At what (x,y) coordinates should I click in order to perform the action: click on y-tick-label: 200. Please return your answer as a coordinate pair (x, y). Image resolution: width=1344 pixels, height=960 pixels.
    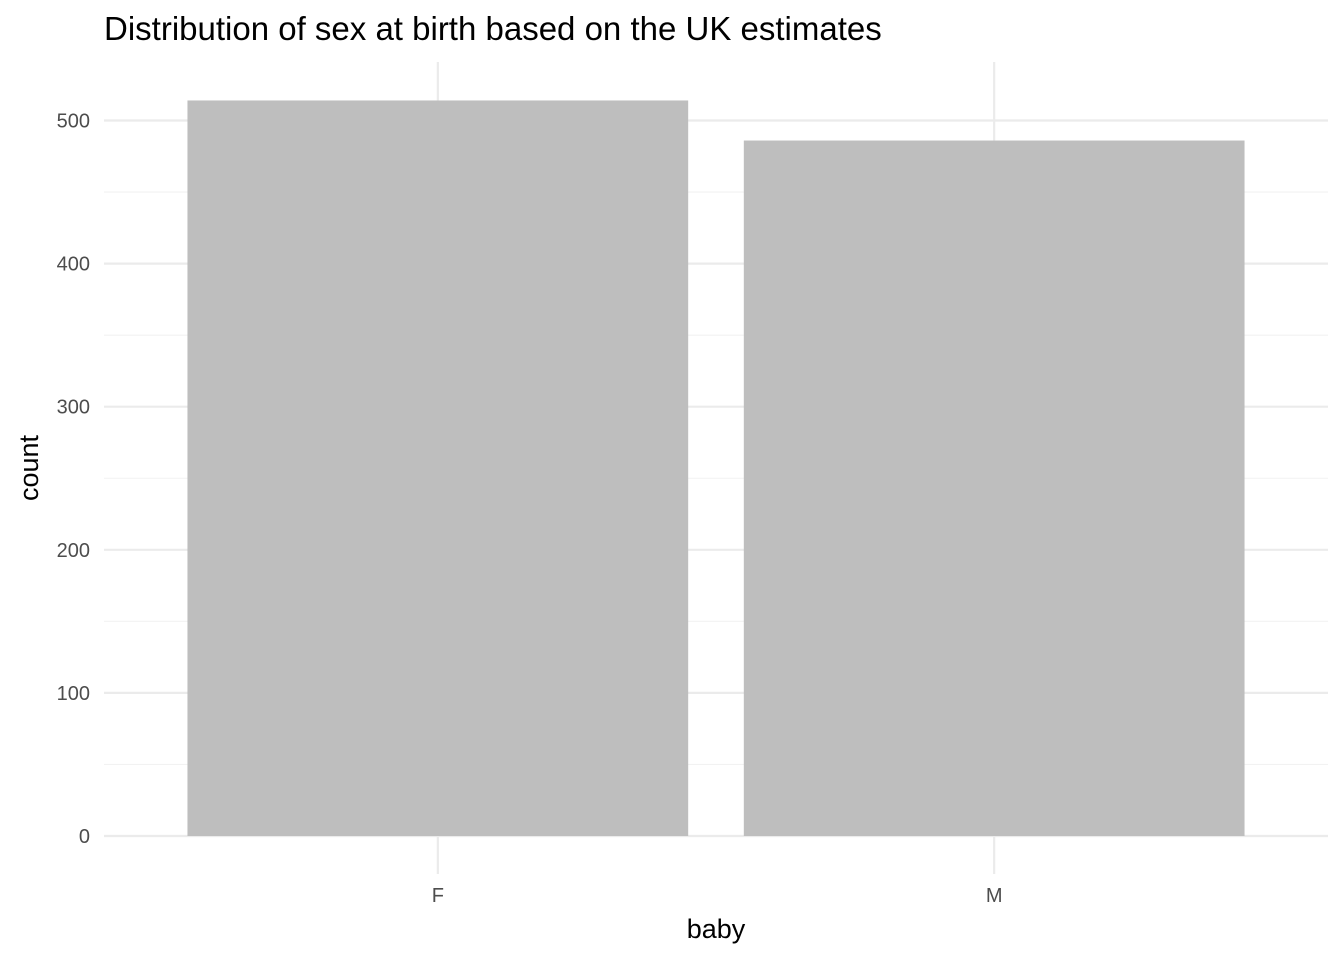
    Looking at the image, I should click on (73, 551).